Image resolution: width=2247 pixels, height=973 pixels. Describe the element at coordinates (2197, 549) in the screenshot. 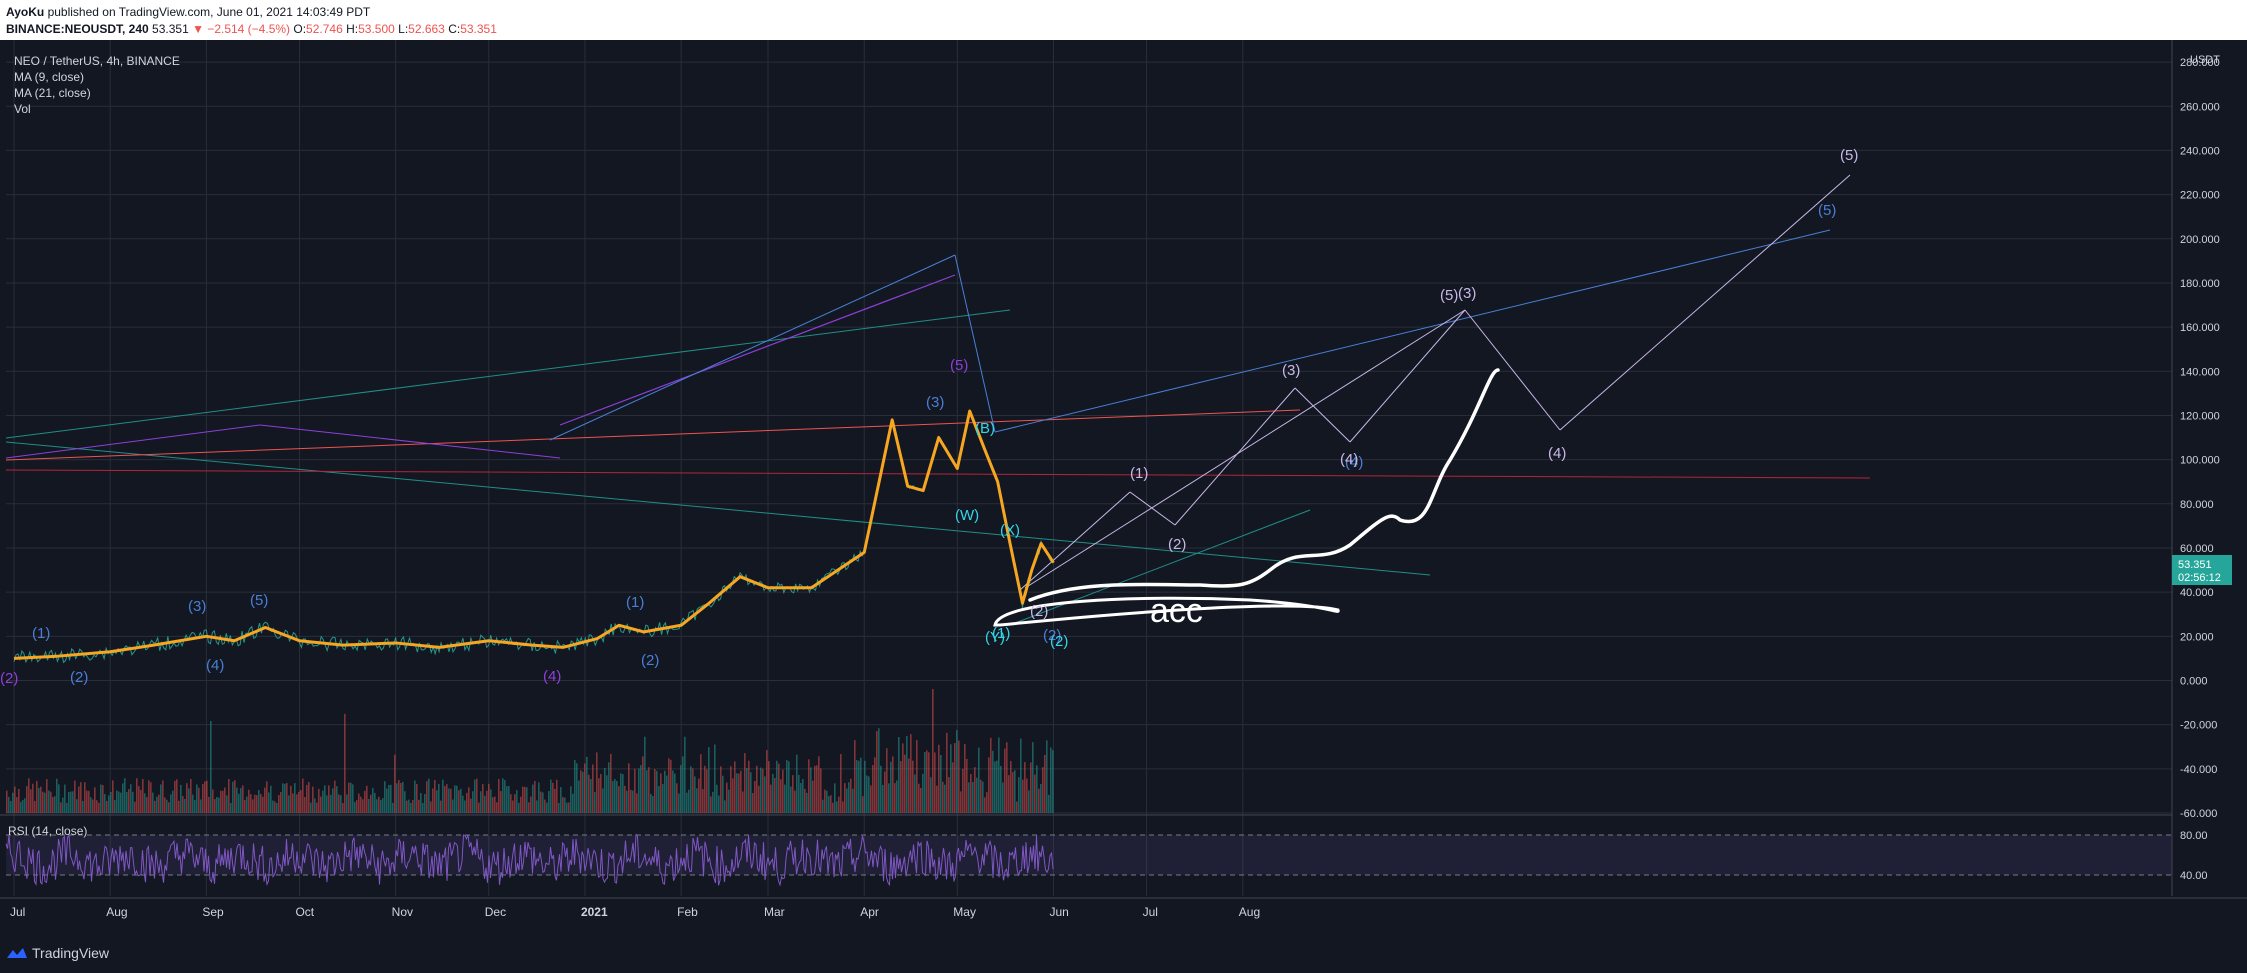

I see `y-tick-label: 60.000` at that location.